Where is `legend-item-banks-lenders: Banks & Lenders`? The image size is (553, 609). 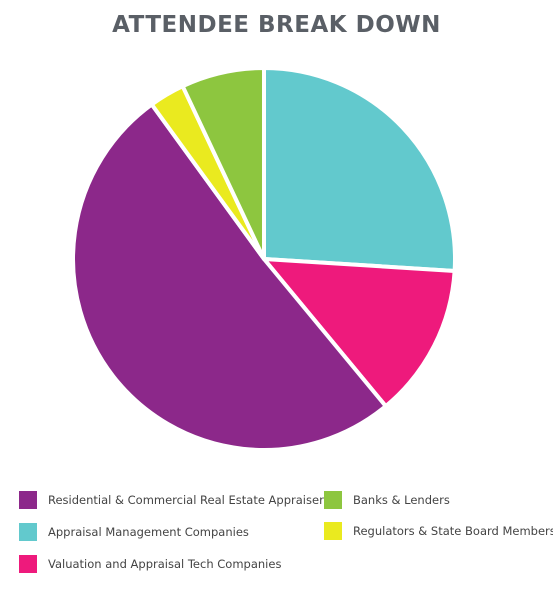
legend-item-banks-lenders: Banks & Lenders is located at coordinates (387, 500).